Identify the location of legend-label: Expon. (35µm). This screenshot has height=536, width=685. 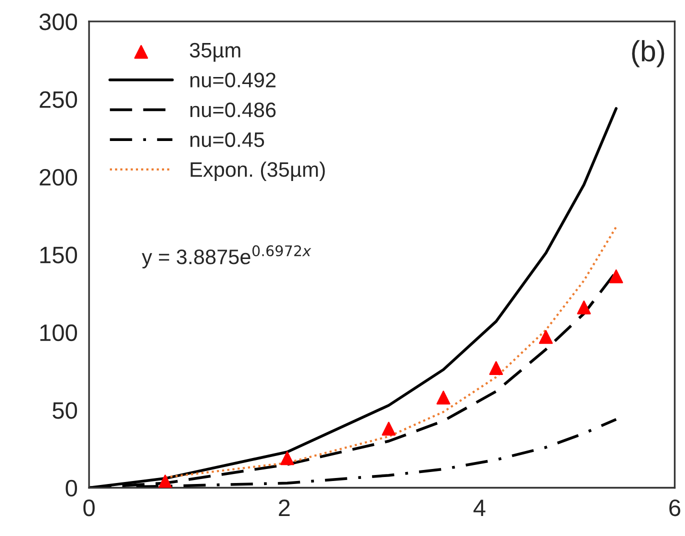
(257, 172).